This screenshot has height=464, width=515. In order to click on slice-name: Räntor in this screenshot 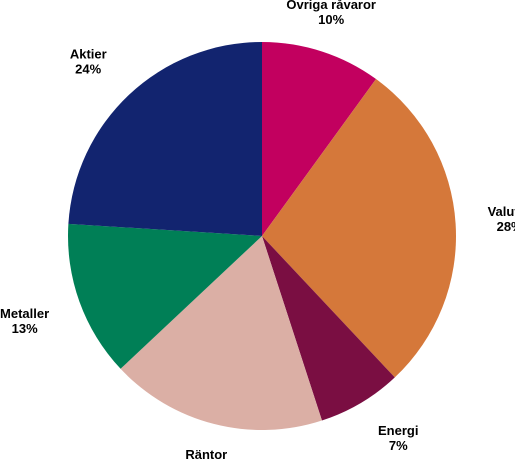, I will do `click(206, 454)`.